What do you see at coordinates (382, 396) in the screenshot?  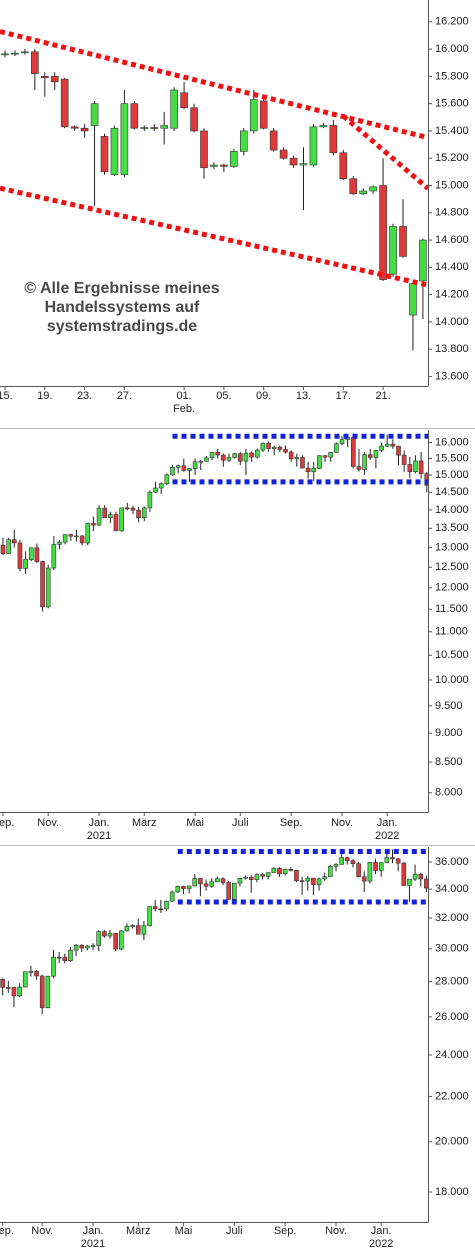 I see `x-tick-label: 21.` at bounding box center [382, 396].